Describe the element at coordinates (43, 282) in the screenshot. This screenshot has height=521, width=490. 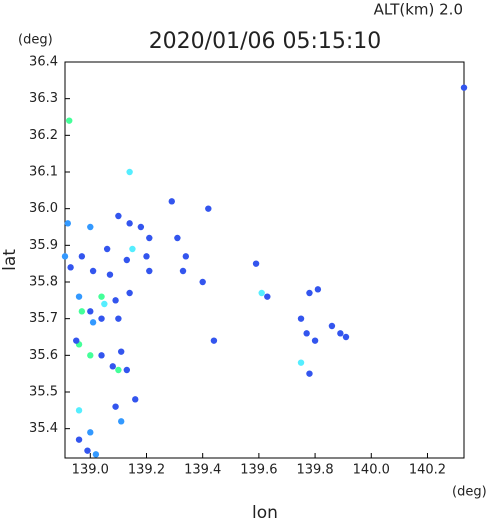
I see `y-tick-label: 35.8` at that location.